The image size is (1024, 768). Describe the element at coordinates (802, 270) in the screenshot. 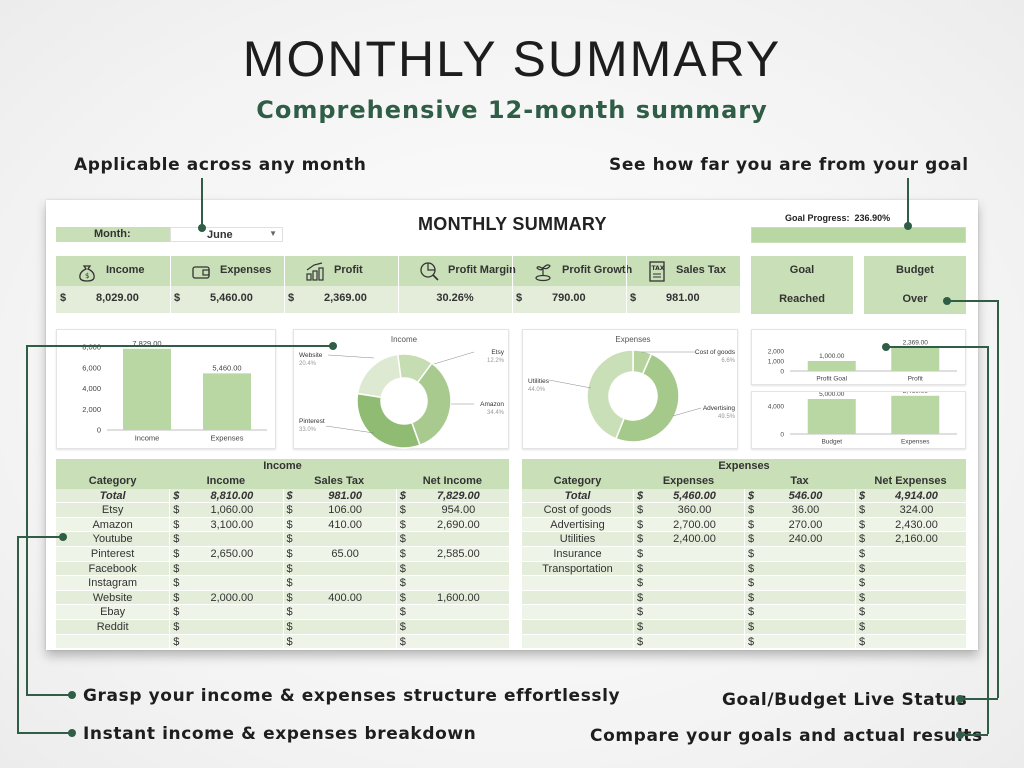

I see `goal-status-label: Goal` at that location.